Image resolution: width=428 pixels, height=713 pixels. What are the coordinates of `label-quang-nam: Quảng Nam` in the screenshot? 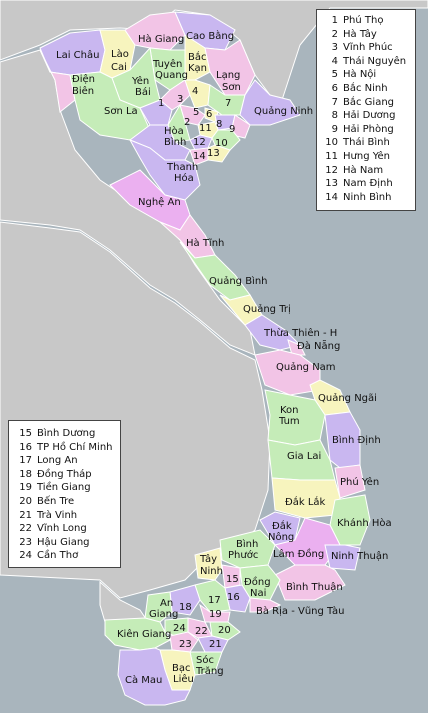 It's located at (306, 367).